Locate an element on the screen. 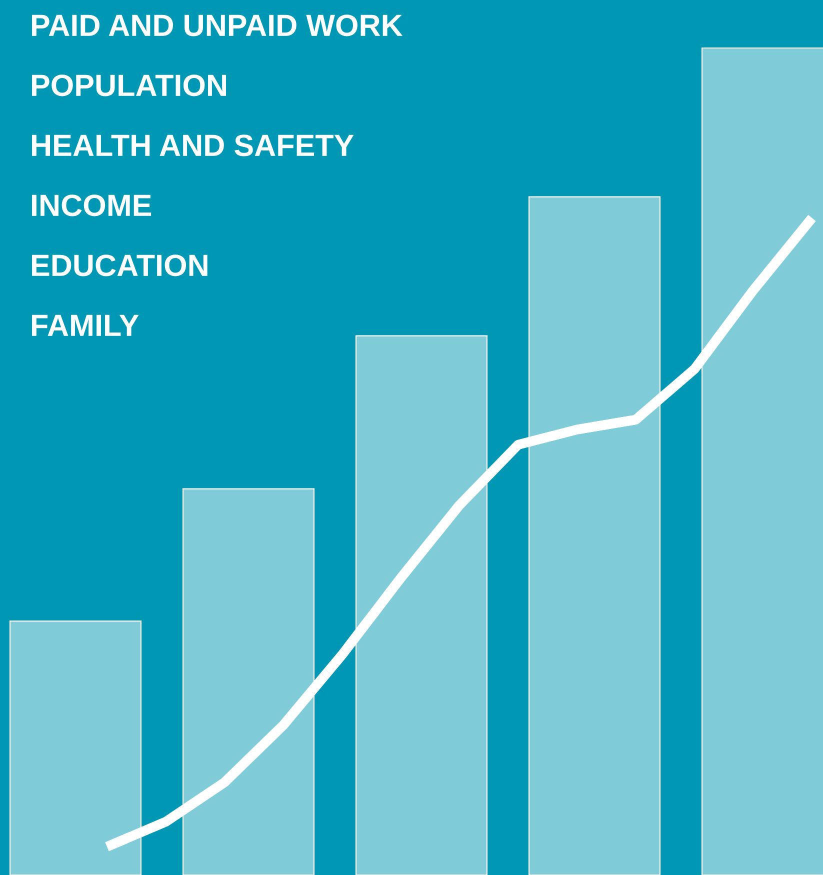  annotation: INCOME is located at coordinates (92, 205).